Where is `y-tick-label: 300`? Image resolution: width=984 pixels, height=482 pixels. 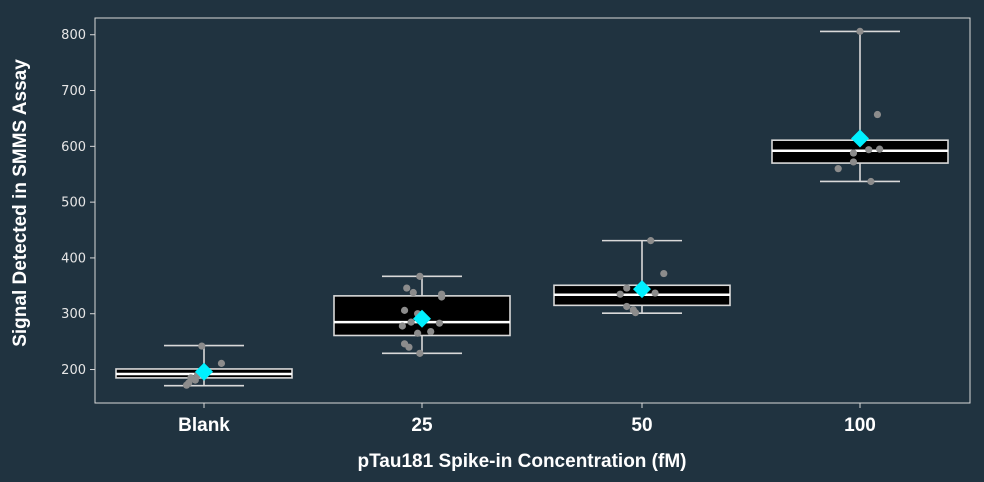
y-tick-label: 300 is located at coordinates (73, 314).